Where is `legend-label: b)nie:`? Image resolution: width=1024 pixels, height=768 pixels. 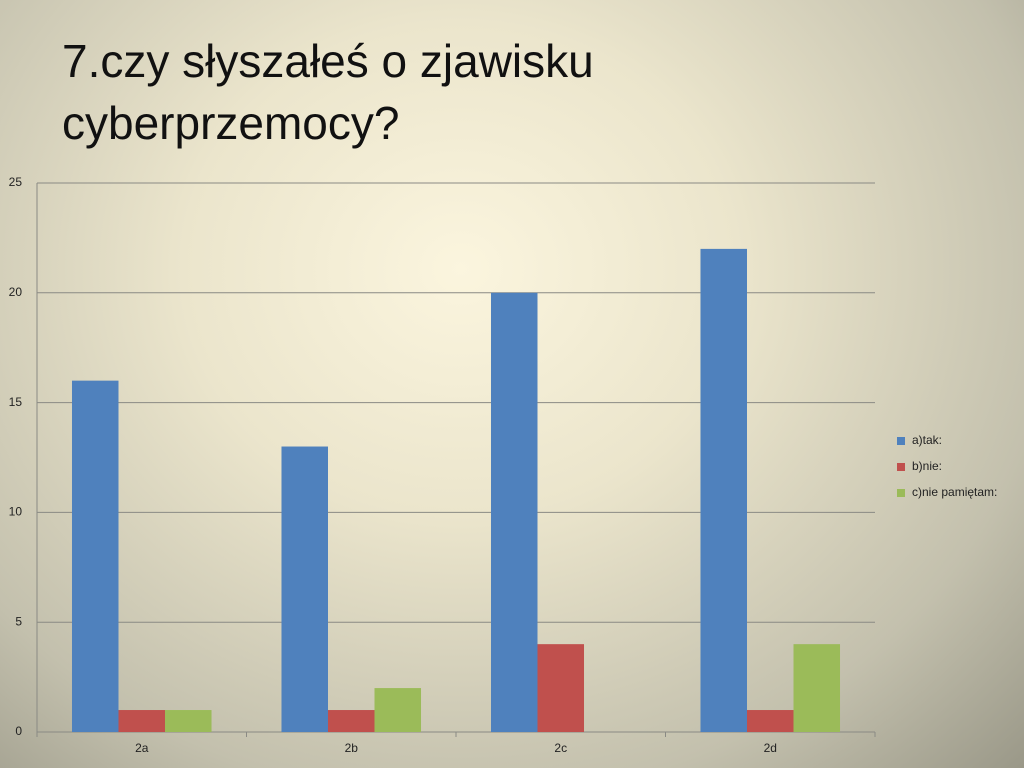
legend-label: b)nie: is located at coordinates (927, 466).